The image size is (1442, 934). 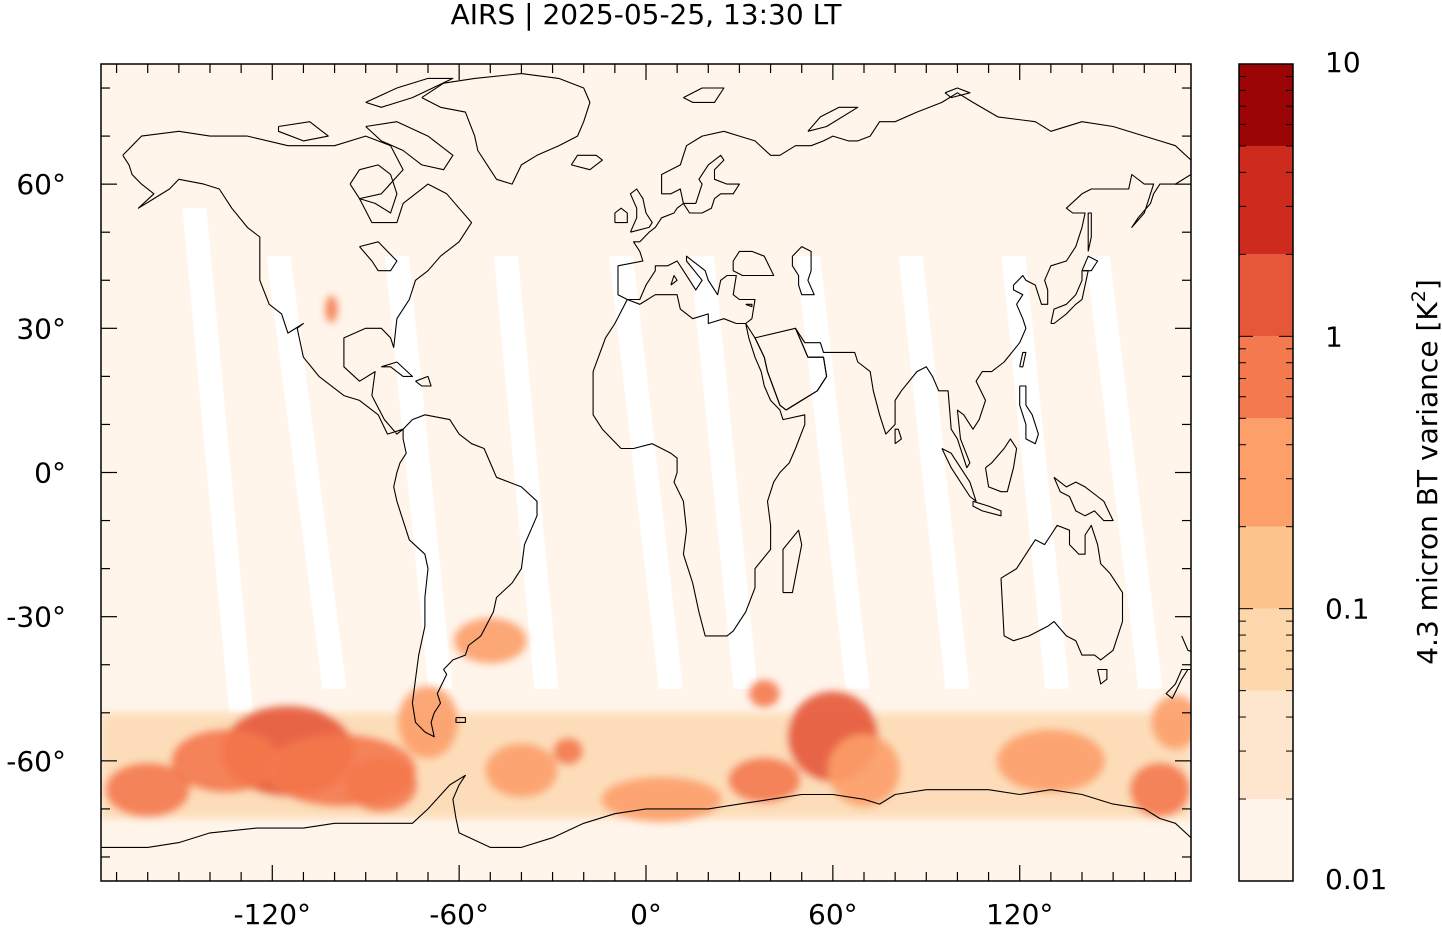 I want to click on coastline-caspian-sea, so click(x=803, y=271).